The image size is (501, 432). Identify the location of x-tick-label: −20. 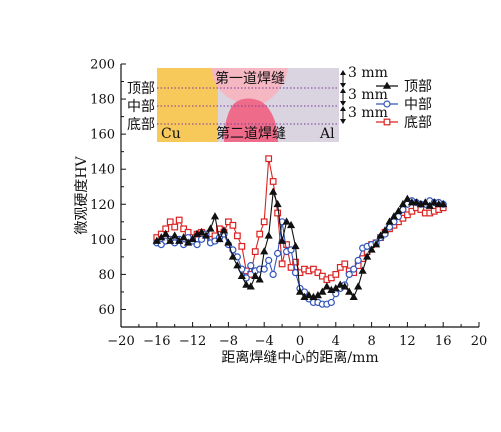
(120, 341).